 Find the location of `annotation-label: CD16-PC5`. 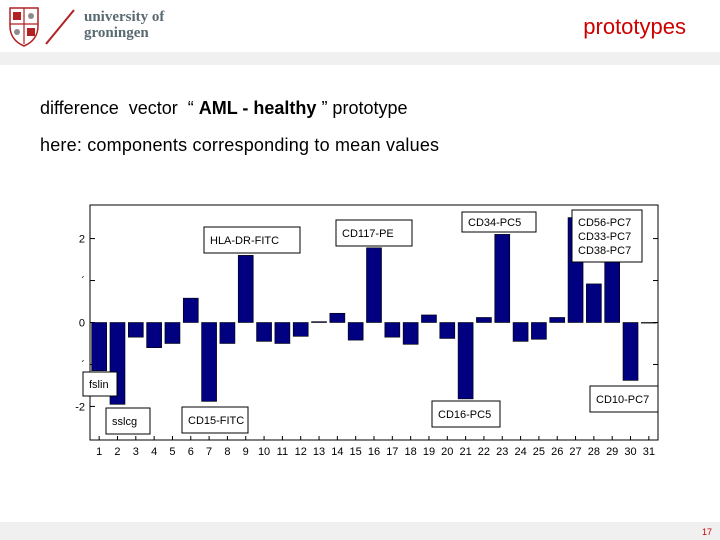

annotation-label: CD16-PC5 is located at coordinates (464, 415).